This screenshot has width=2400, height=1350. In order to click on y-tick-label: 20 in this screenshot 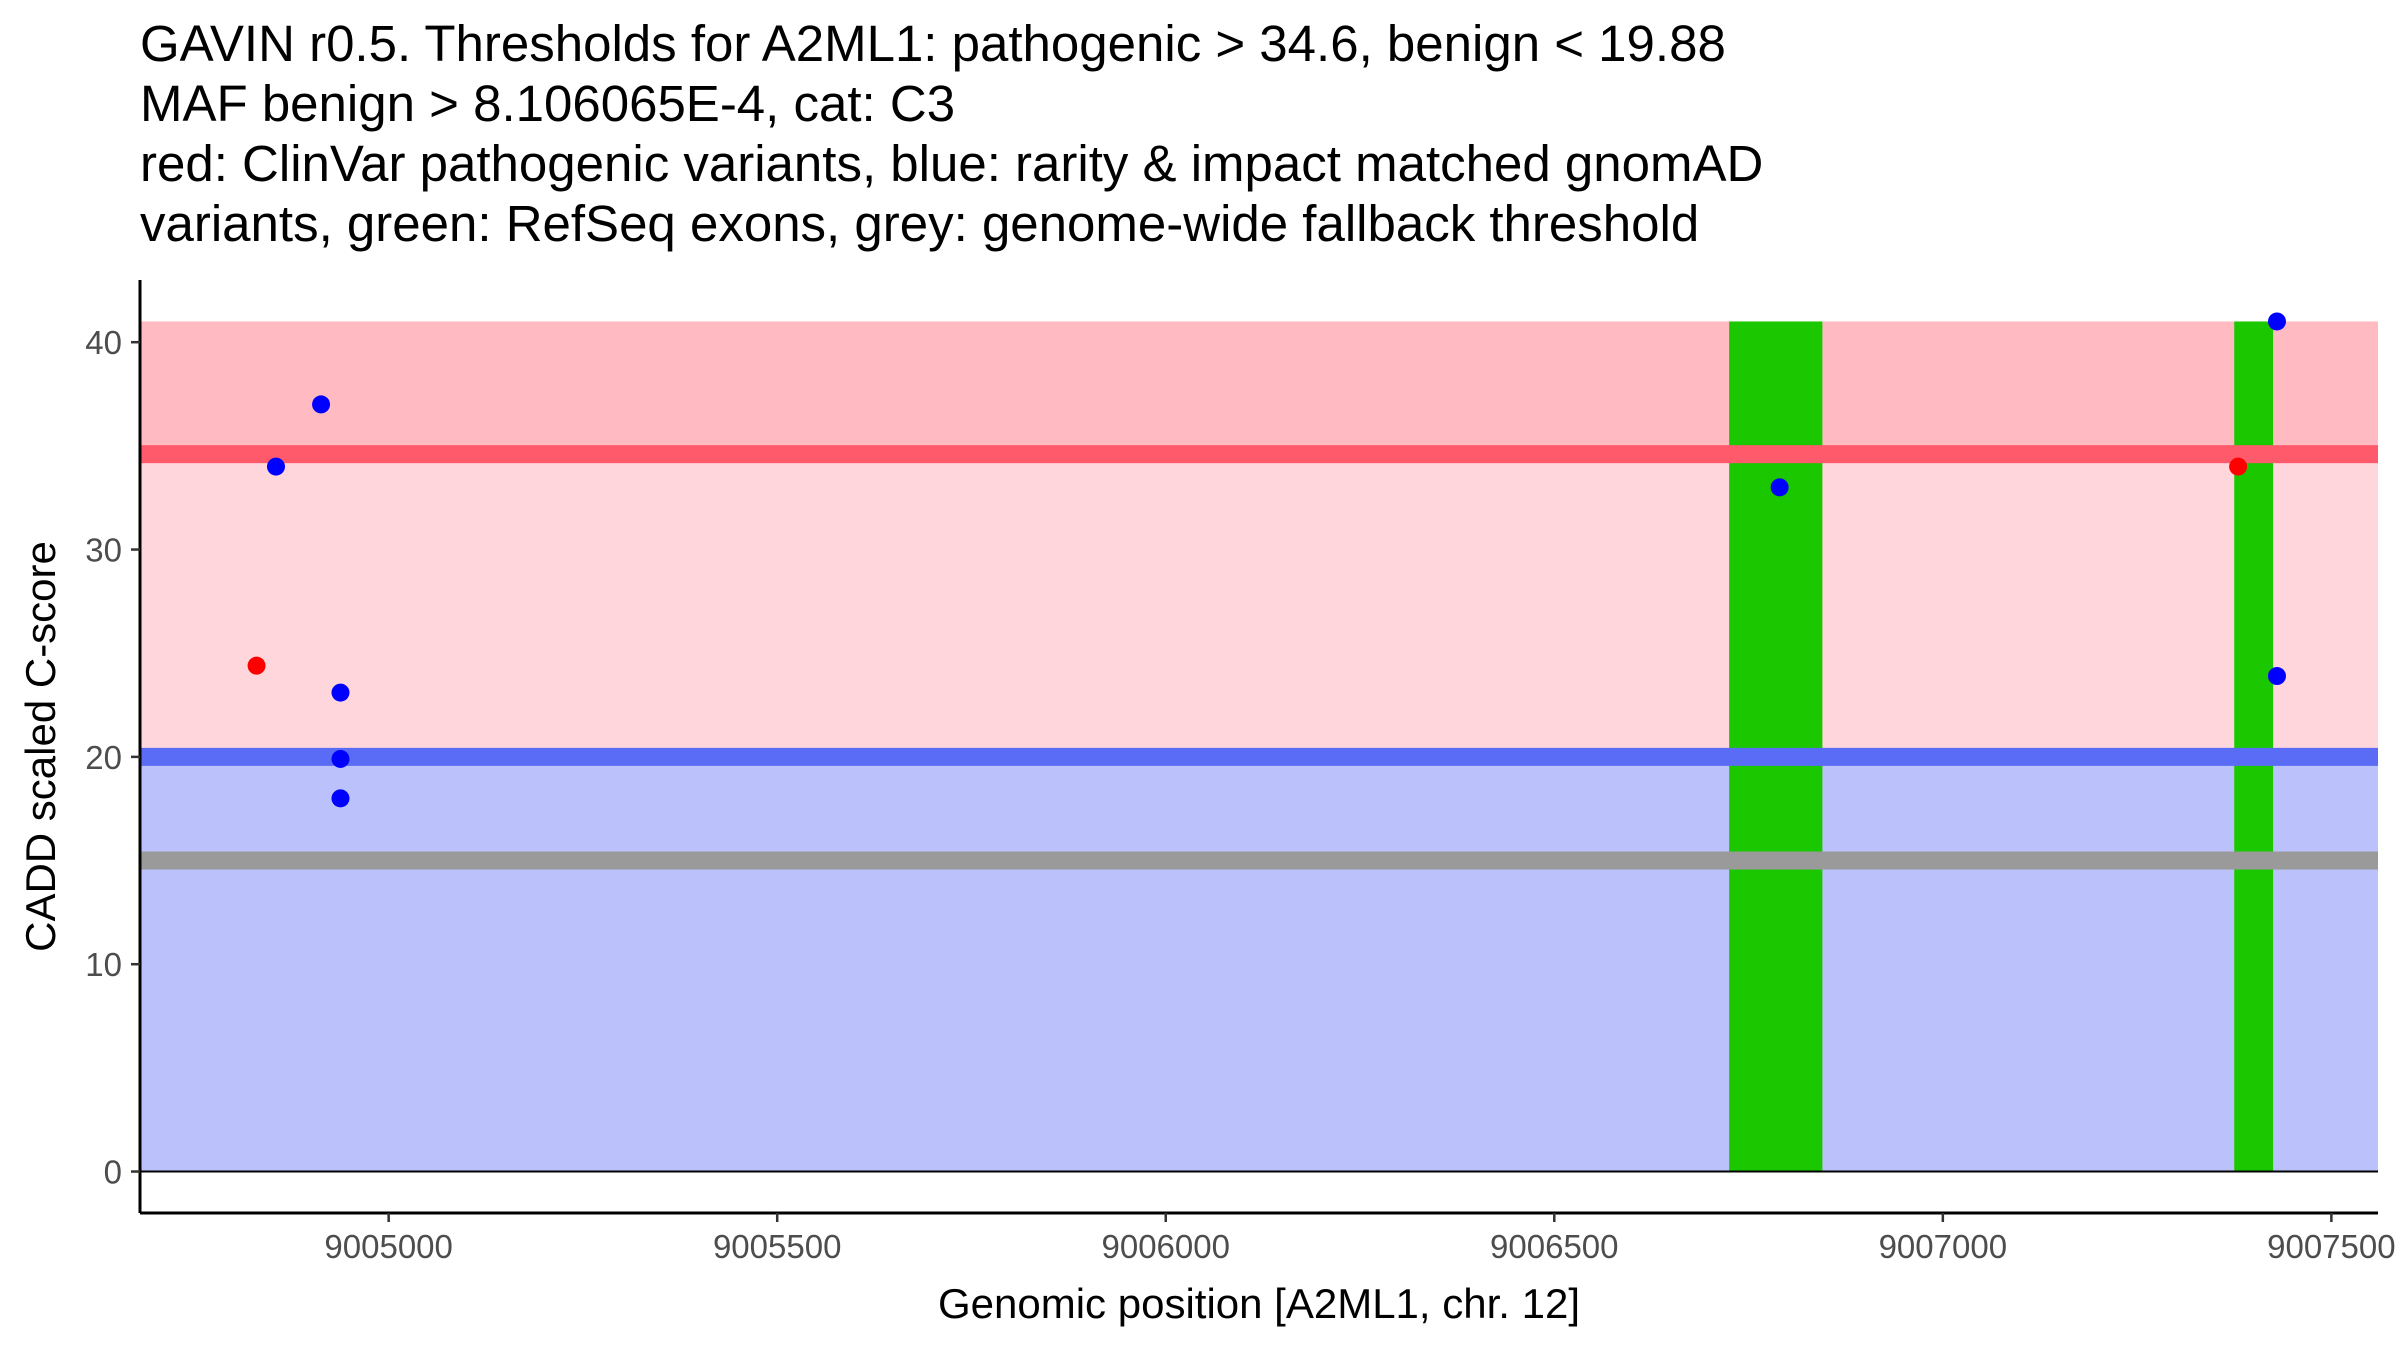, I will do `click(103, 757)`.